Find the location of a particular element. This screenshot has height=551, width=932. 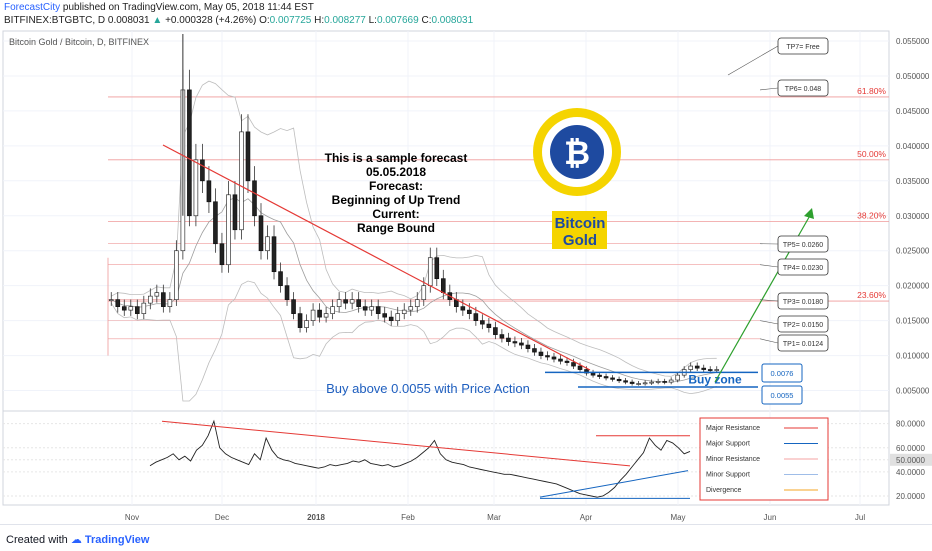

created-with: Created with ☁ TradingView is located at coordinates (77, 539).